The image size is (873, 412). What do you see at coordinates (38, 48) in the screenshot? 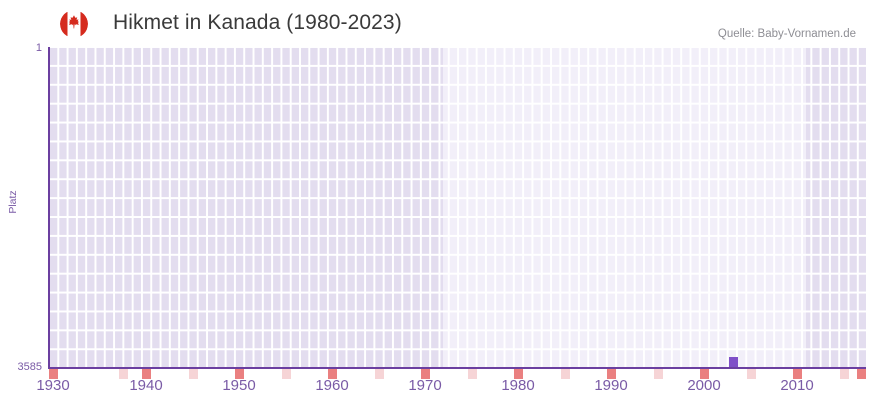
I see `y-axis-tick-top: 1` at bounding box center [38, 48].